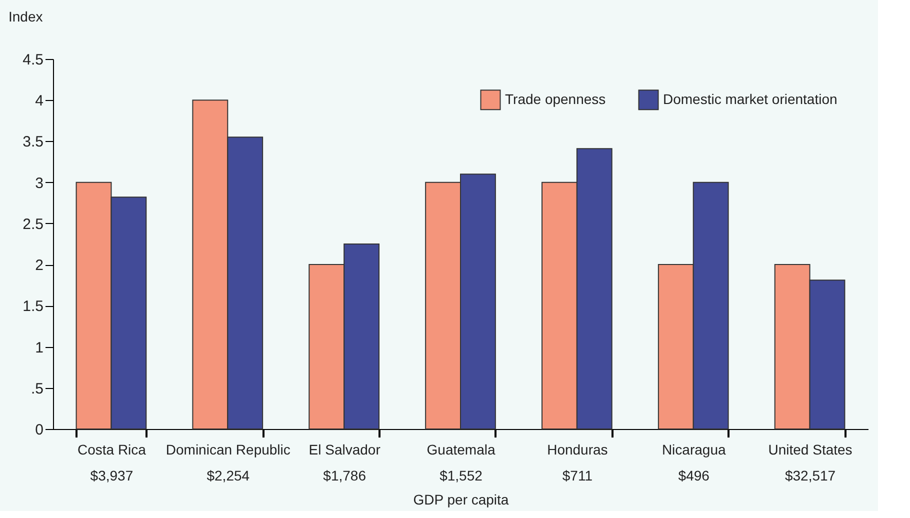 This screenshot has width=910, height=518. I want to click on x-tick-label: United States $32,517, so click(810, 463).